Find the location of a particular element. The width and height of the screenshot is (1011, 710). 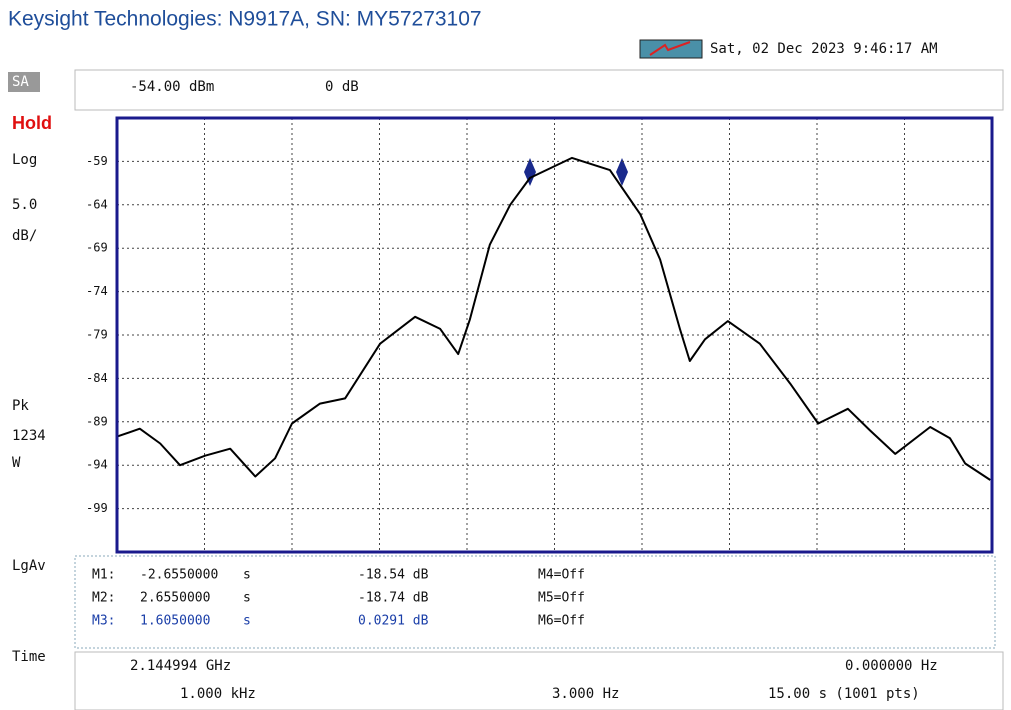

mode: SA is located at coordinates (20, 82).